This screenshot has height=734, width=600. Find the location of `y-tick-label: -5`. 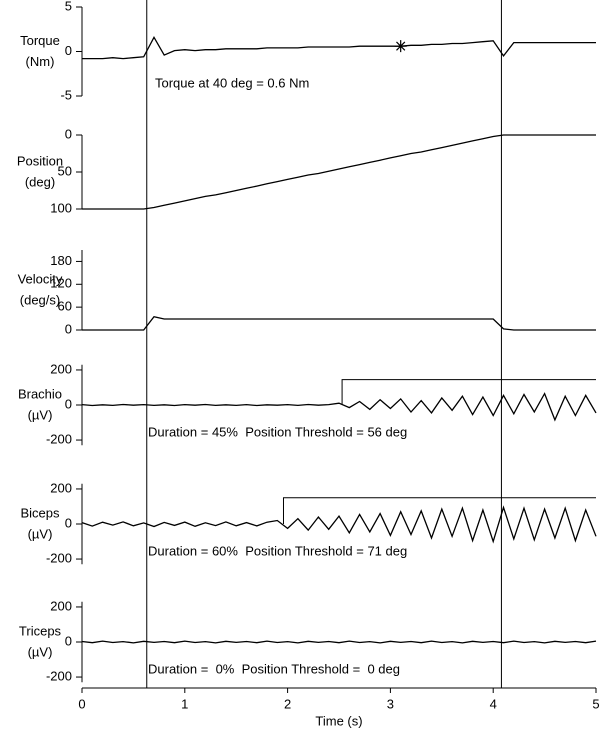

y-tick-label: -5 is located at coordinates (66, 94).